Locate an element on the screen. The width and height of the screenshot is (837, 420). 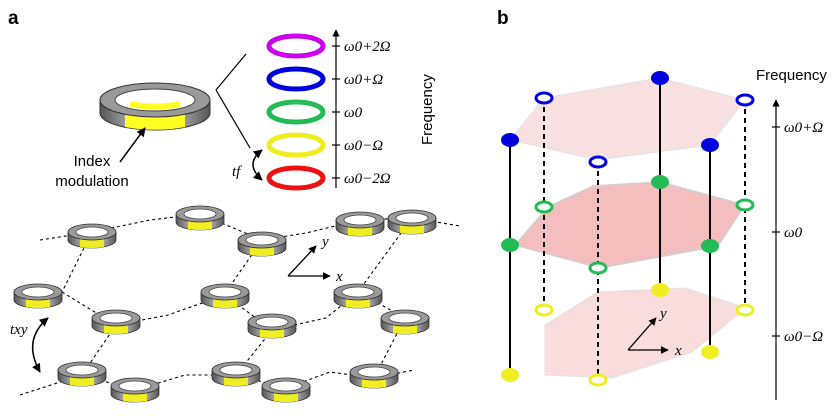
panel-b-axis-label: Frequency is located at coordinates (791, 75).